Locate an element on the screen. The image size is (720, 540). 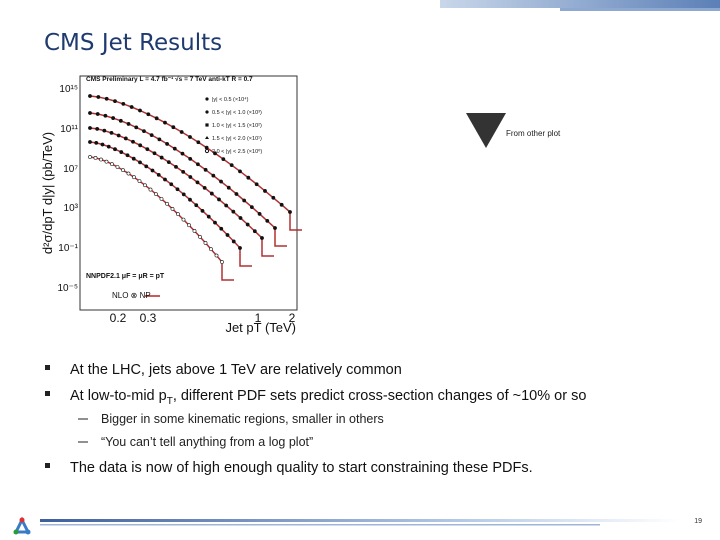
legend-entry: 1.0 < |y| < 1.5 (×10²) is located at coordinates (237, 126).